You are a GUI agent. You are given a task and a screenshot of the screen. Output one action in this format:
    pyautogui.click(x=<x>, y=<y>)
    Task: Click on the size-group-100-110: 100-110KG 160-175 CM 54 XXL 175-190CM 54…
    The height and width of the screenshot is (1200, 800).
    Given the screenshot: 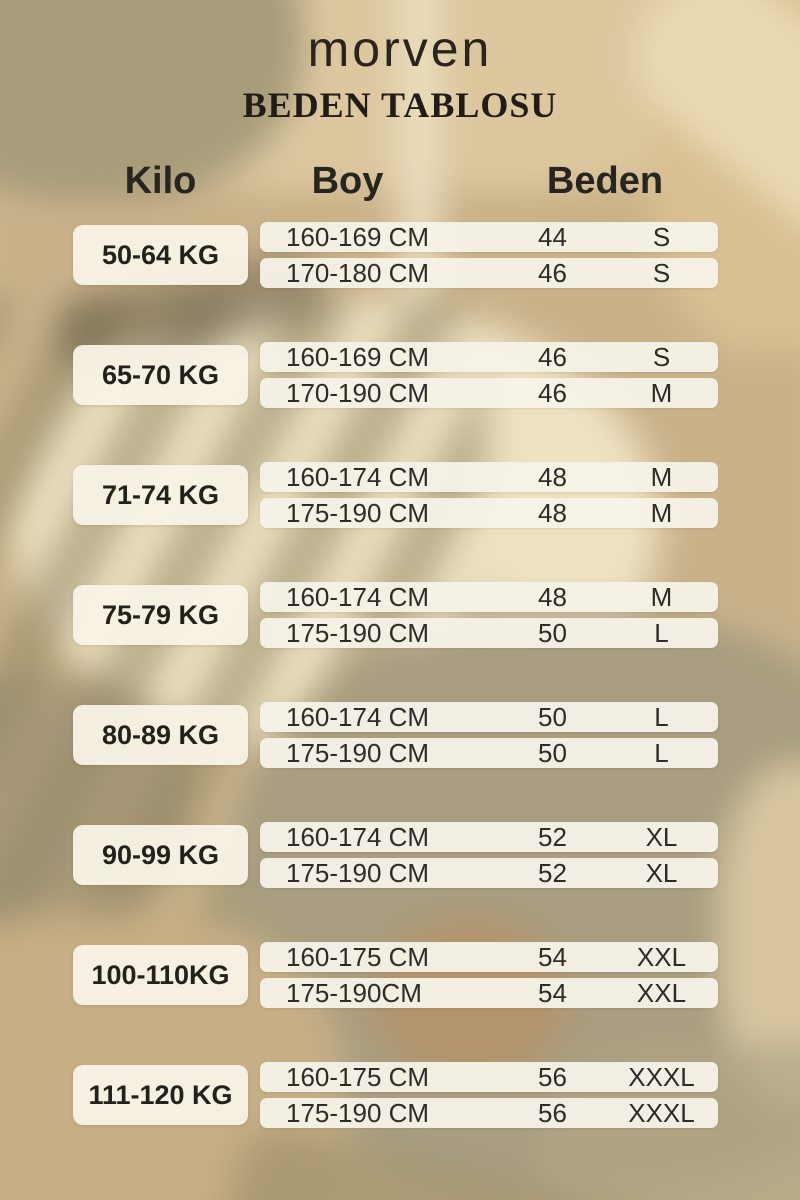 What is the action you would take?
    pyautogui.click(x=400, y=975)
    